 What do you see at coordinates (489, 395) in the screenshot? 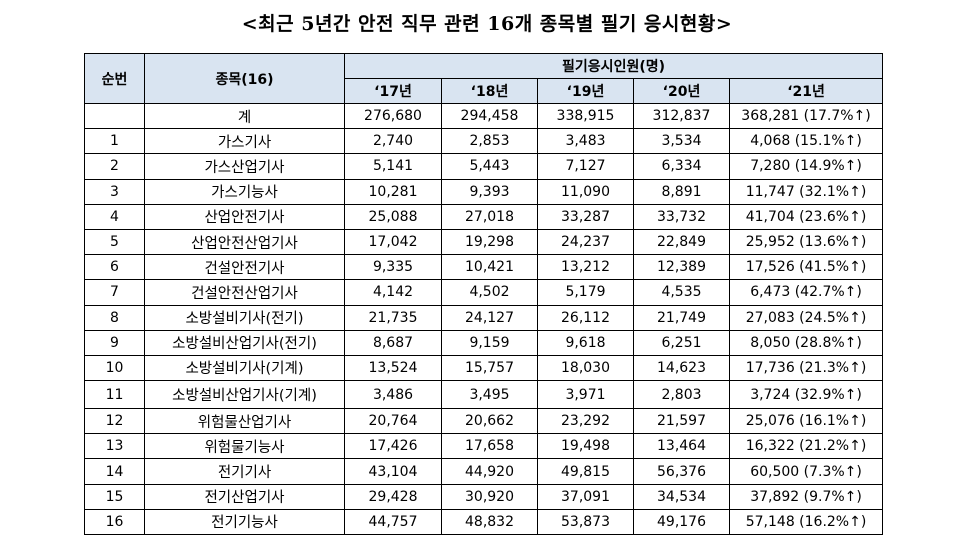
I see `applicants-cell: 3,495` at bounding box center [489, 395].